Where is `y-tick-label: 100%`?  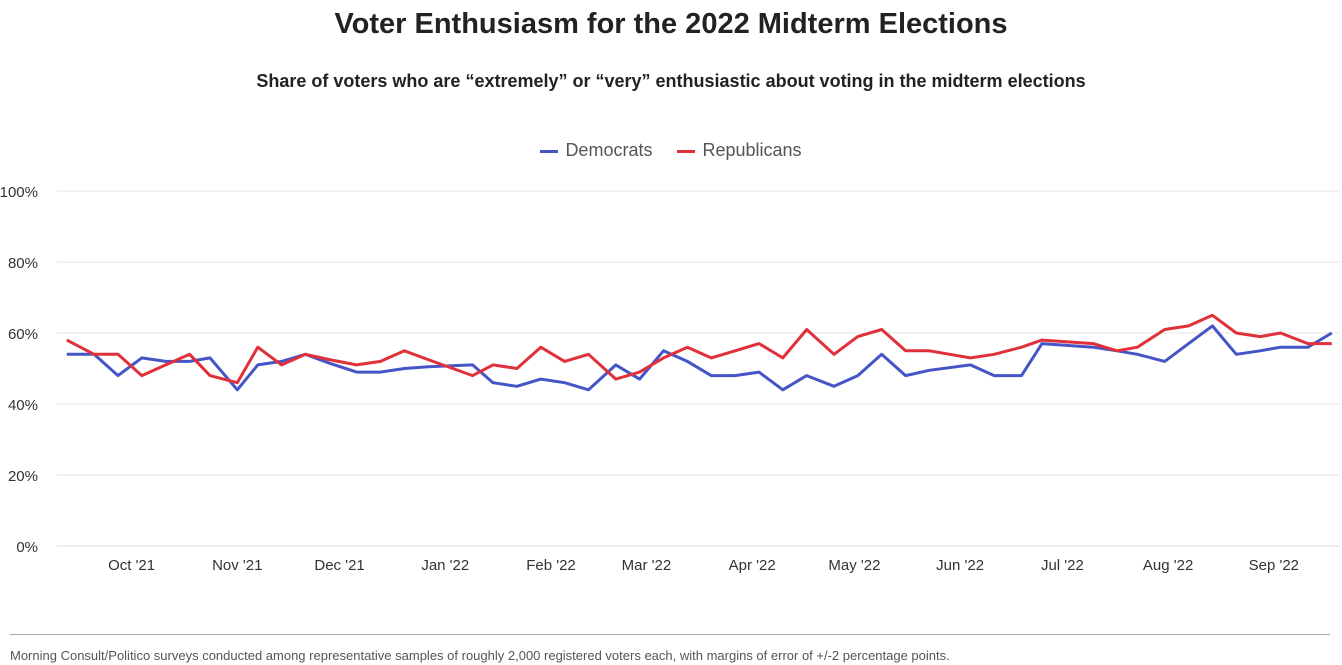
y-tick-label: 100% is located at coordinates (19, 192).